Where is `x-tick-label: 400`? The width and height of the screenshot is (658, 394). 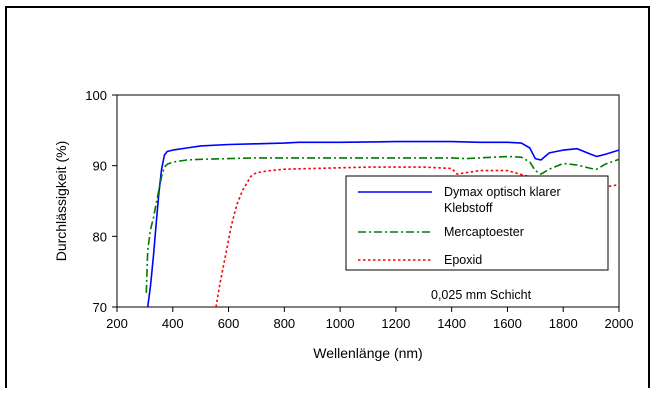 x-tick-label: 400 is located at coordinates (173, 323).